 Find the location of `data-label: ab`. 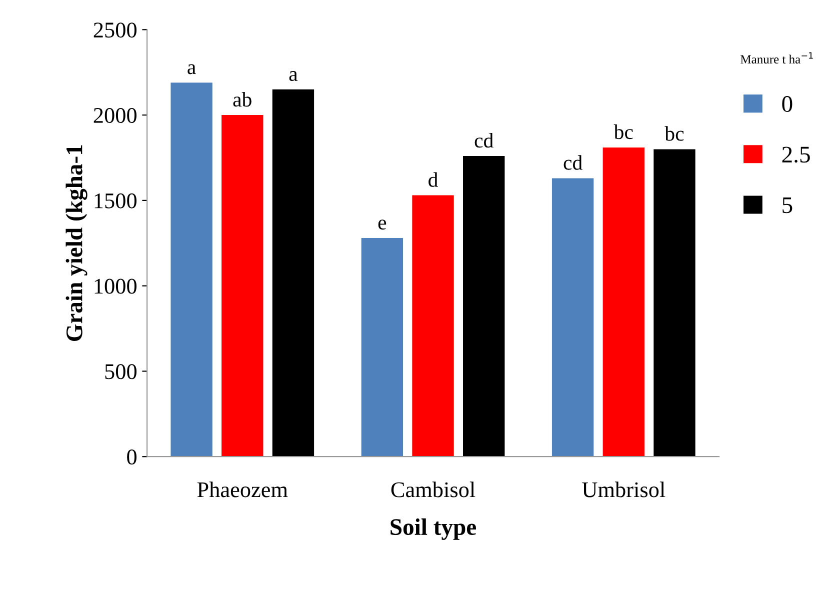

data-label: ab is located at coordinates (242, 99).